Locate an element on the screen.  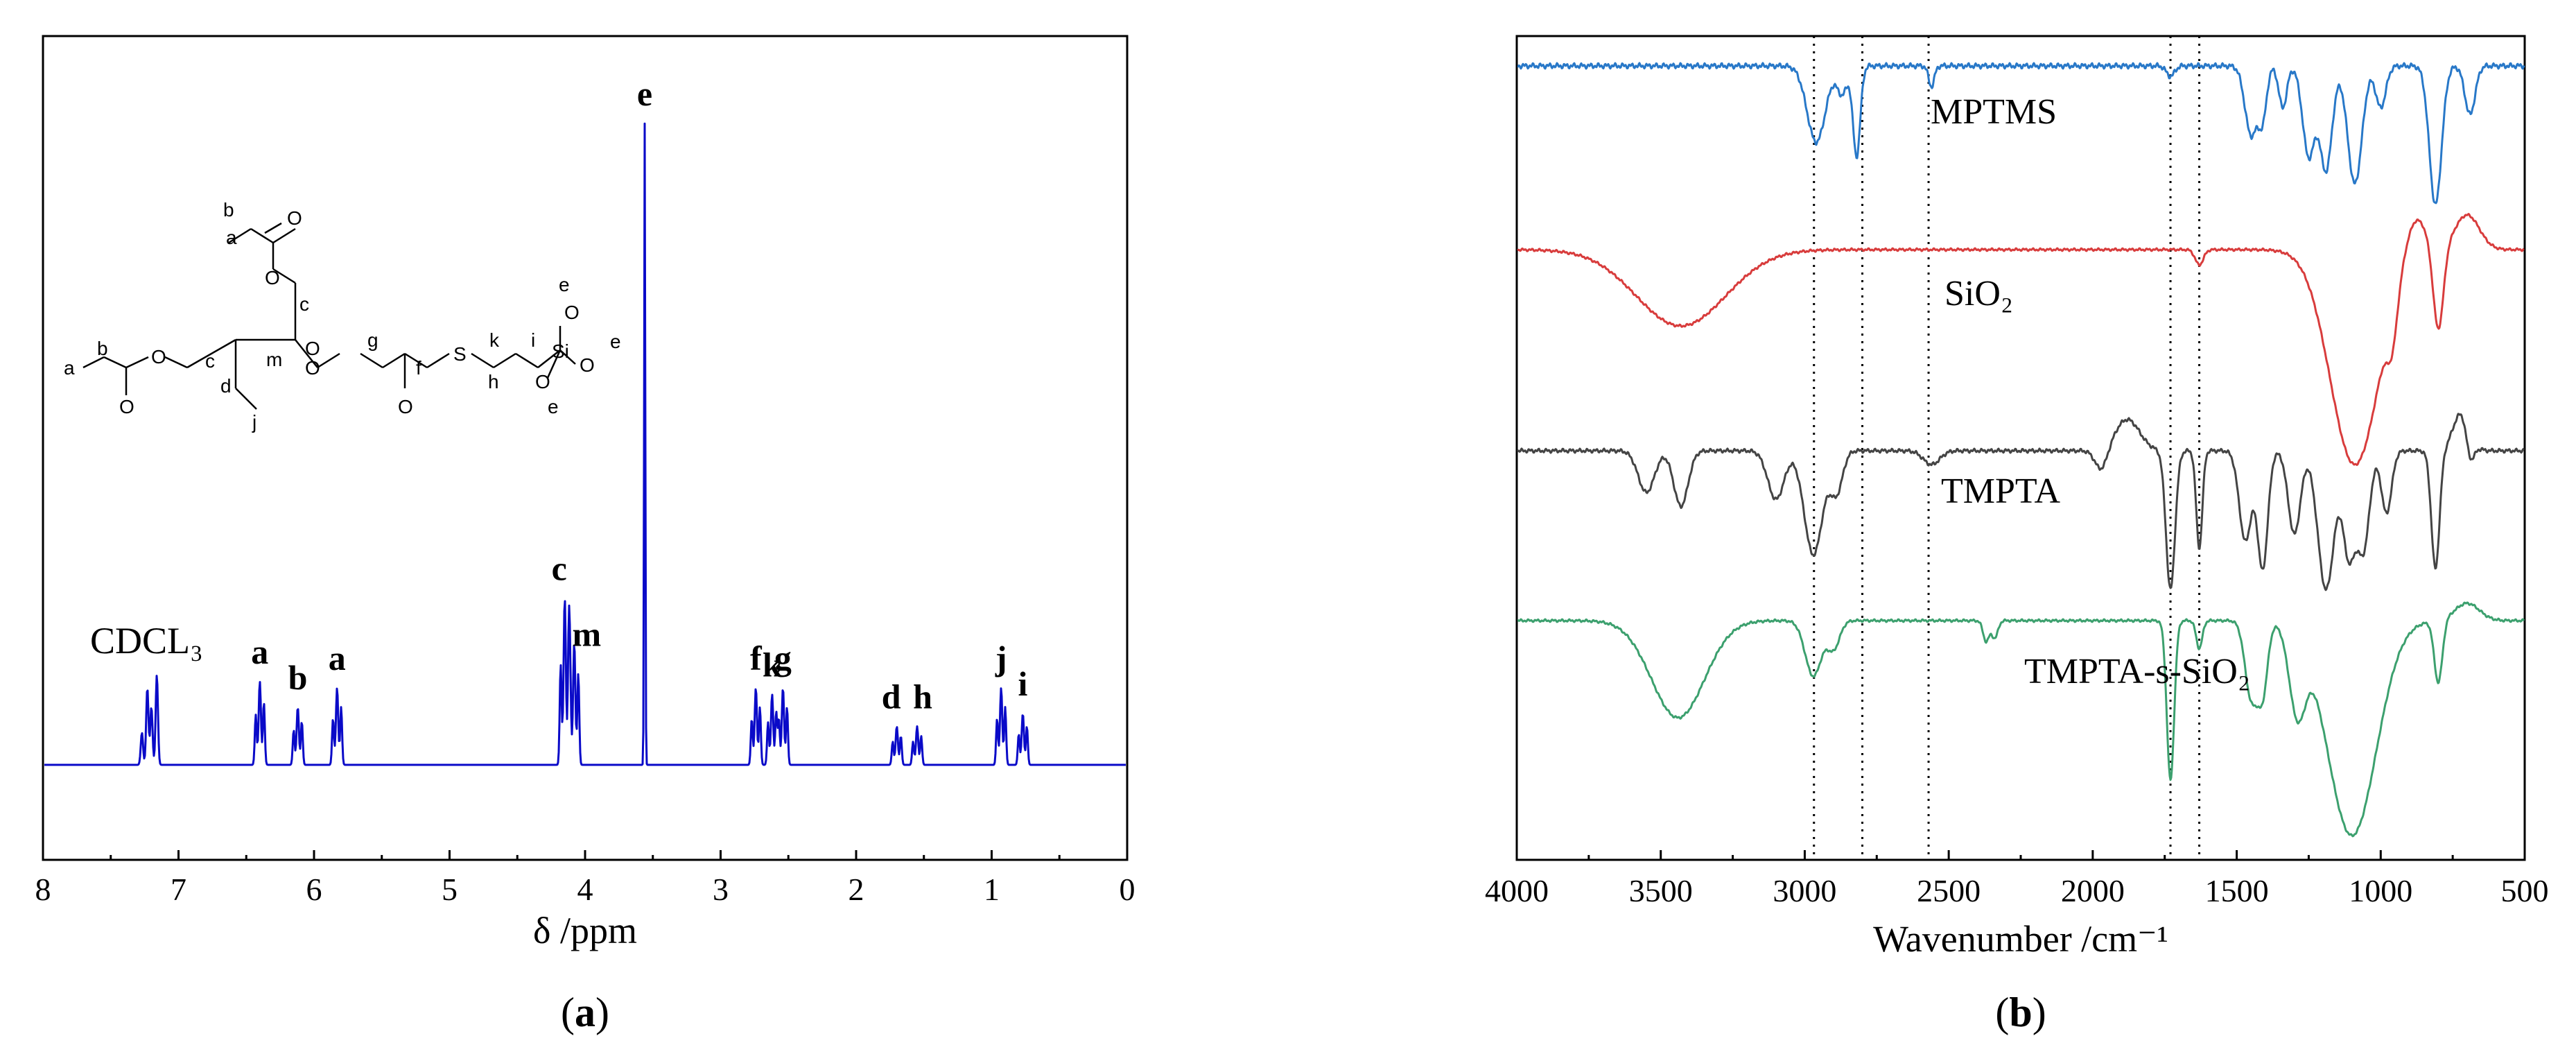
x-tick-label: 4000 is located at coordinates (1517, 890).